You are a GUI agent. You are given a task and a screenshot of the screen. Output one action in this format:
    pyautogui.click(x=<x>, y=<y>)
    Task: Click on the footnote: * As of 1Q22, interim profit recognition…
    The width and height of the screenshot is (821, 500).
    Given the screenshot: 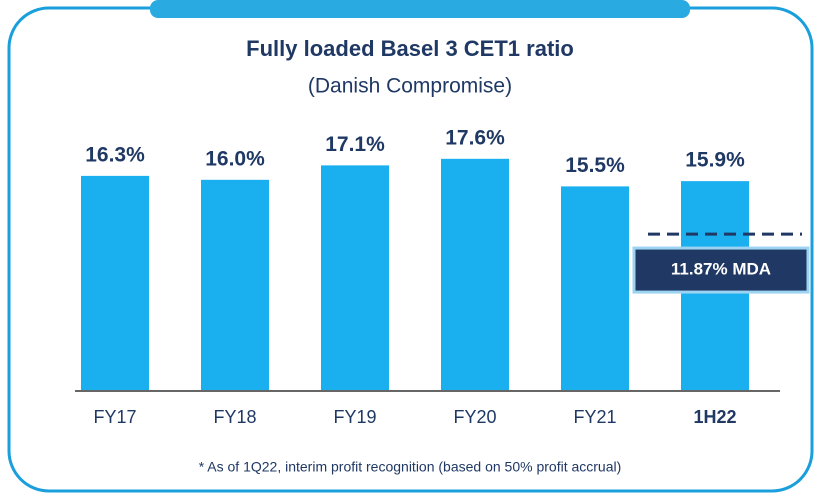 What is the action you would take?
    pyautogui.click(x=410, y=467)
    